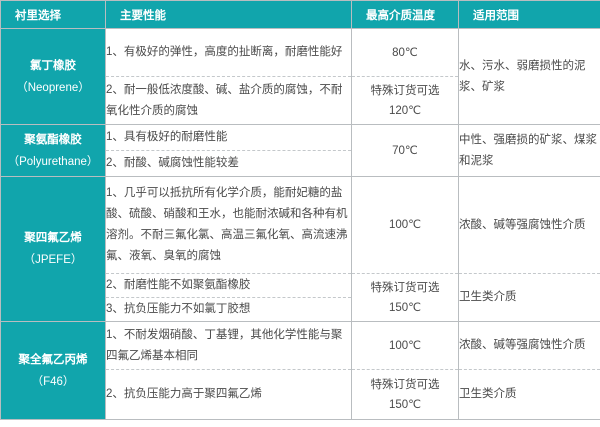  I want to click on column-header-applicable-scope: 适用范围, so click(529, 14).